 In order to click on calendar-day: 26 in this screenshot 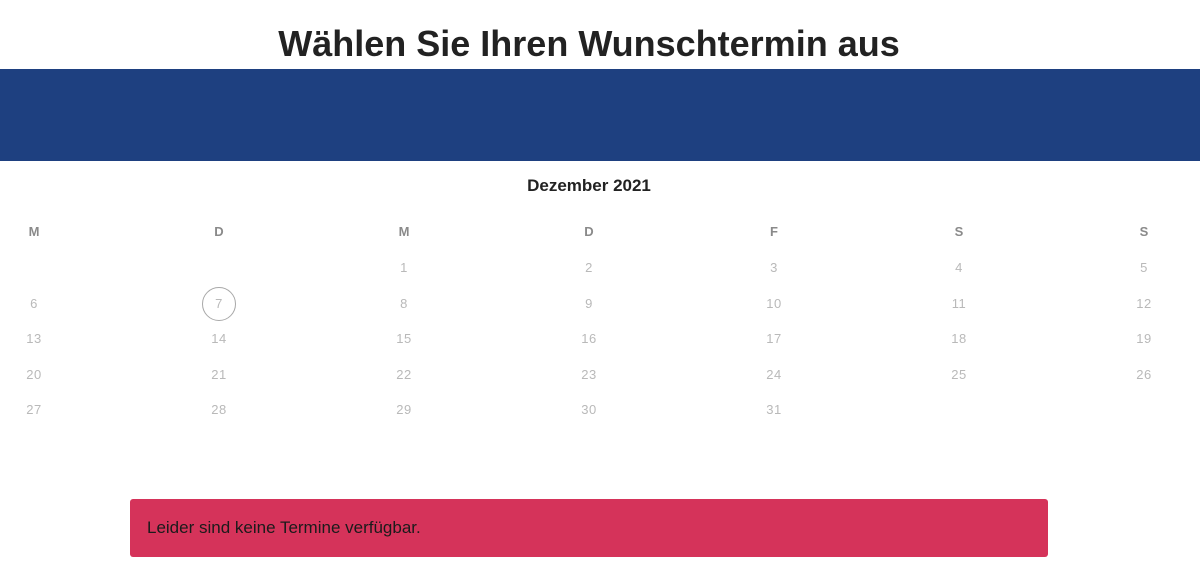, I will do `click(1144, 374)`.